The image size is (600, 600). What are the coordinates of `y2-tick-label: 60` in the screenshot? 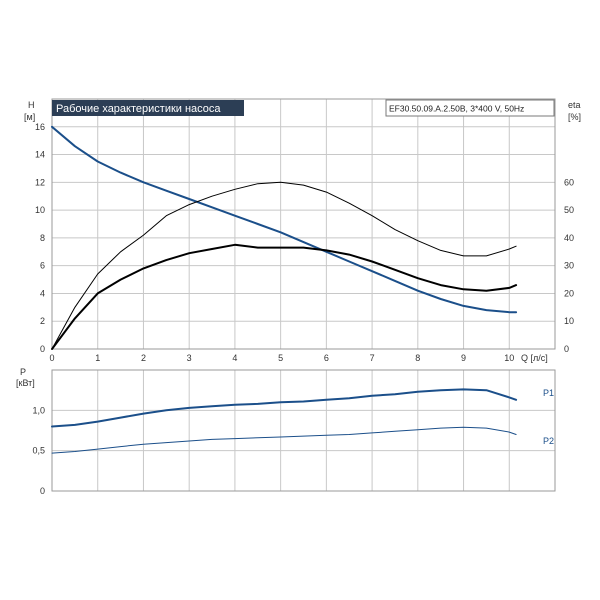 It's located at (569, 182).